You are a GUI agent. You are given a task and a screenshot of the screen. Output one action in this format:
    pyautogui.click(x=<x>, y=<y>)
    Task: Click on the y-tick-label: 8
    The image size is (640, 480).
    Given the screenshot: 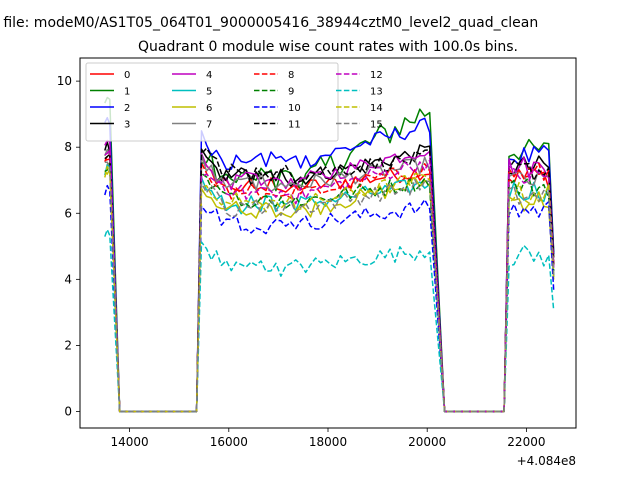 What is the action you would take?
    pyautogui.click(x=68, y=147)
    